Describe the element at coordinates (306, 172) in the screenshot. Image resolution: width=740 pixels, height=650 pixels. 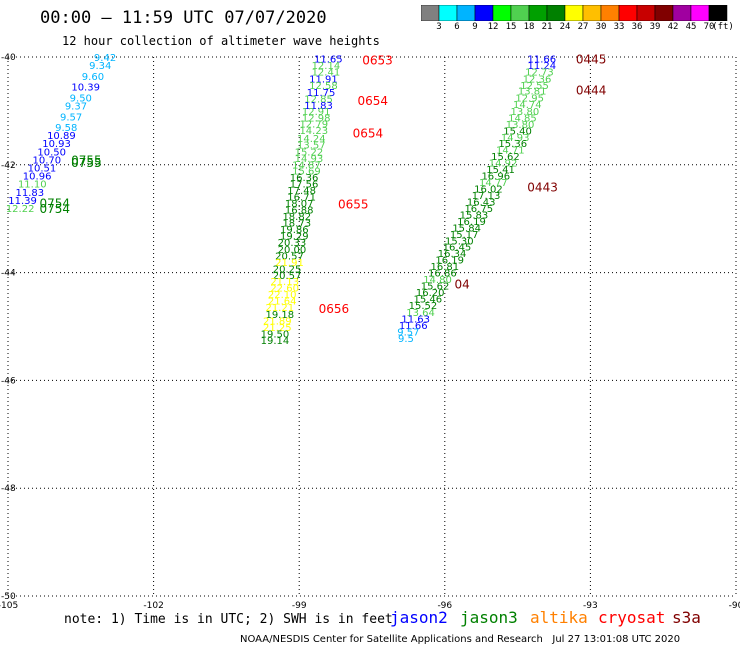
I see `wave-height-value: 15.69` at that location.